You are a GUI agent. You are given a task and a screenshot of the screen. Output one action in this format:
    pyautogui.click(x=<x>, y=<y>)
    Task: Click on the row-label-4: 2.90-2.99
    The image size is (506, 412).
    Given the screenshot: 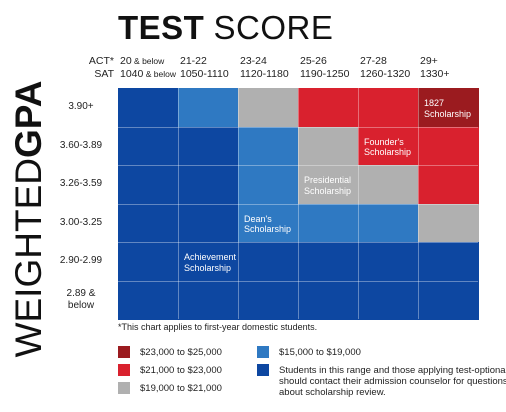 What is the action you would take?
    pyautogui.click(x=81, y=261)
    